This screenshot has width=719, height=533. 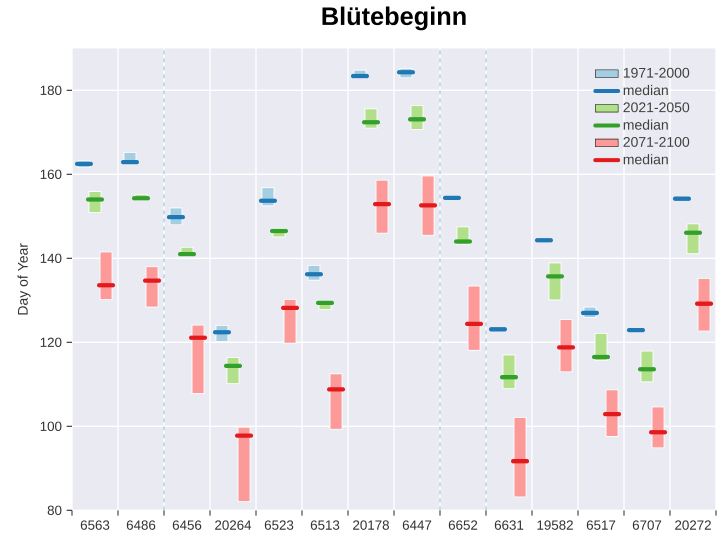 What do you see at coordinates (187, 525) in the screenshot?
I see `x-tick-label: 6456` at bounding box center [187, 525].